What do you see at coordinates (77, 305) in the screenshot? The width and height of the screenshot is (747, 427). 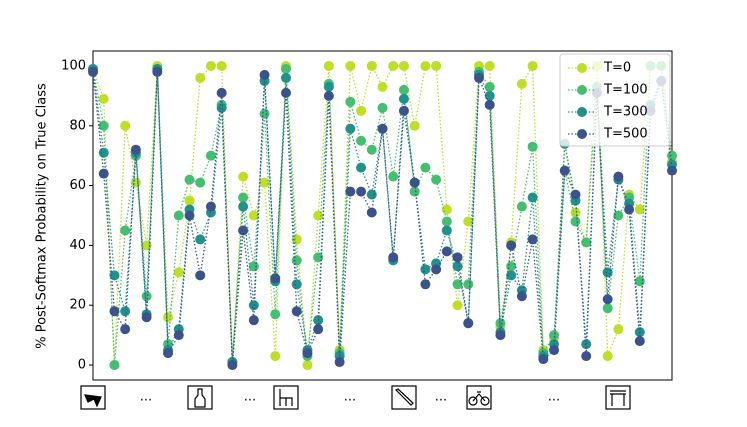 I see `y-tick-label: 20` at bounding box center [77, 305].